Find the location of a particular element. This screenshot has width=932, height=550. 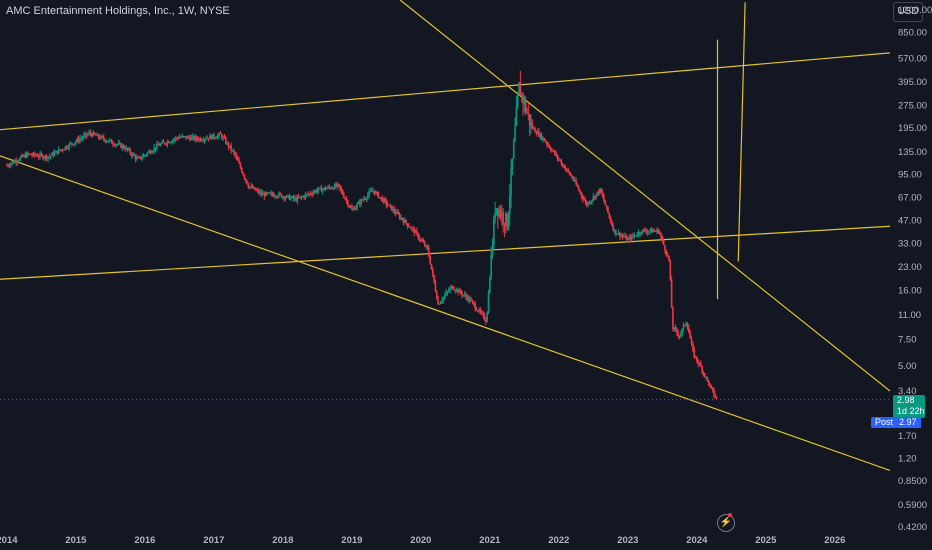

x-tick-label: 2016 is located at coordinates (144, 540).